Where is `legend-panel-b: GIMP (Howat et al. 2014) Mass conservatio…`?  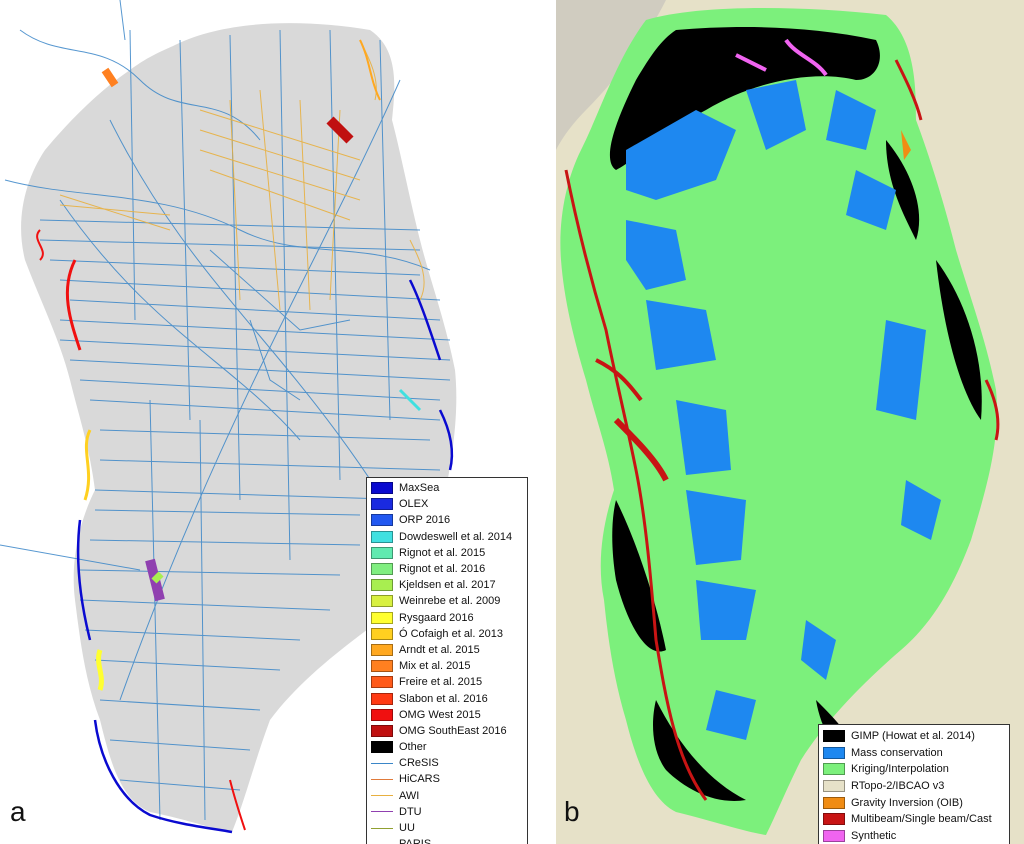
legend-panel-b: GIMP (Howat et al. 2014) Mass conservatio… is located at coordinates (914, 784).